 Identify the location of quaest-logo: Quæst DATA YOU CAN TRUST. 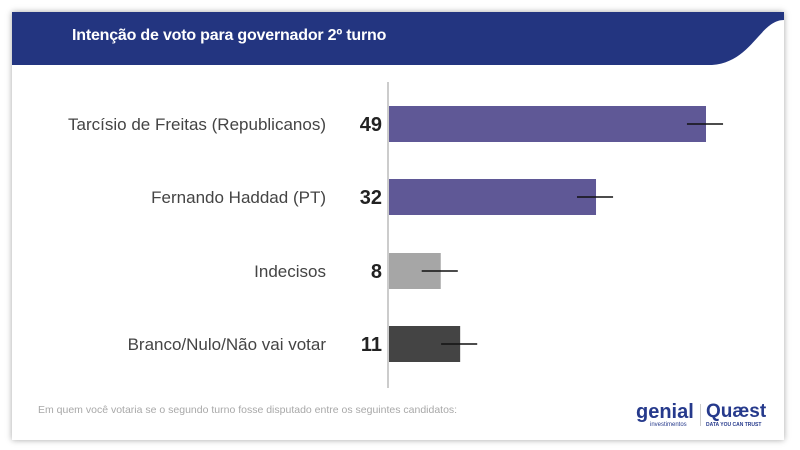
(736, 414).